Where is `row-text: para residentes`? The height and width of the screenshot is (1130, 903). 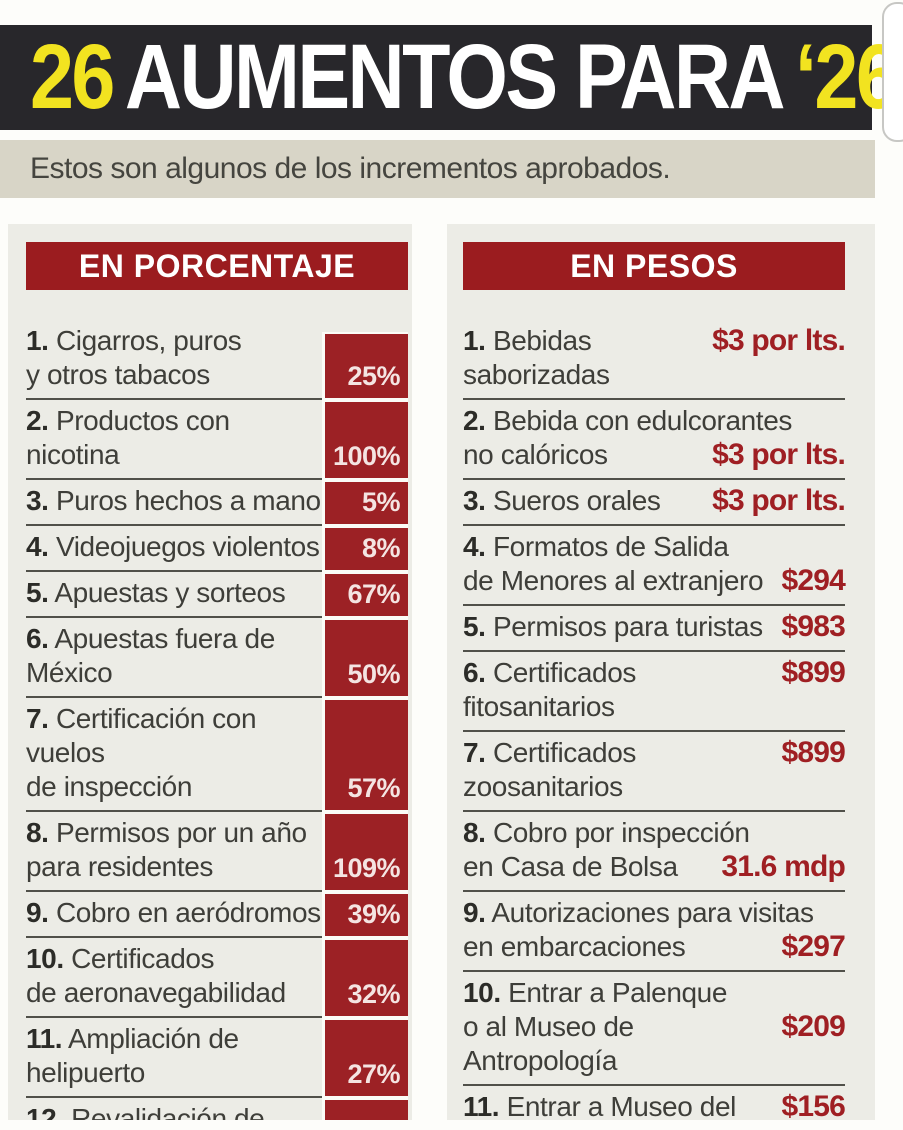 row-text: para residentes is located at coordinates (120, 866).